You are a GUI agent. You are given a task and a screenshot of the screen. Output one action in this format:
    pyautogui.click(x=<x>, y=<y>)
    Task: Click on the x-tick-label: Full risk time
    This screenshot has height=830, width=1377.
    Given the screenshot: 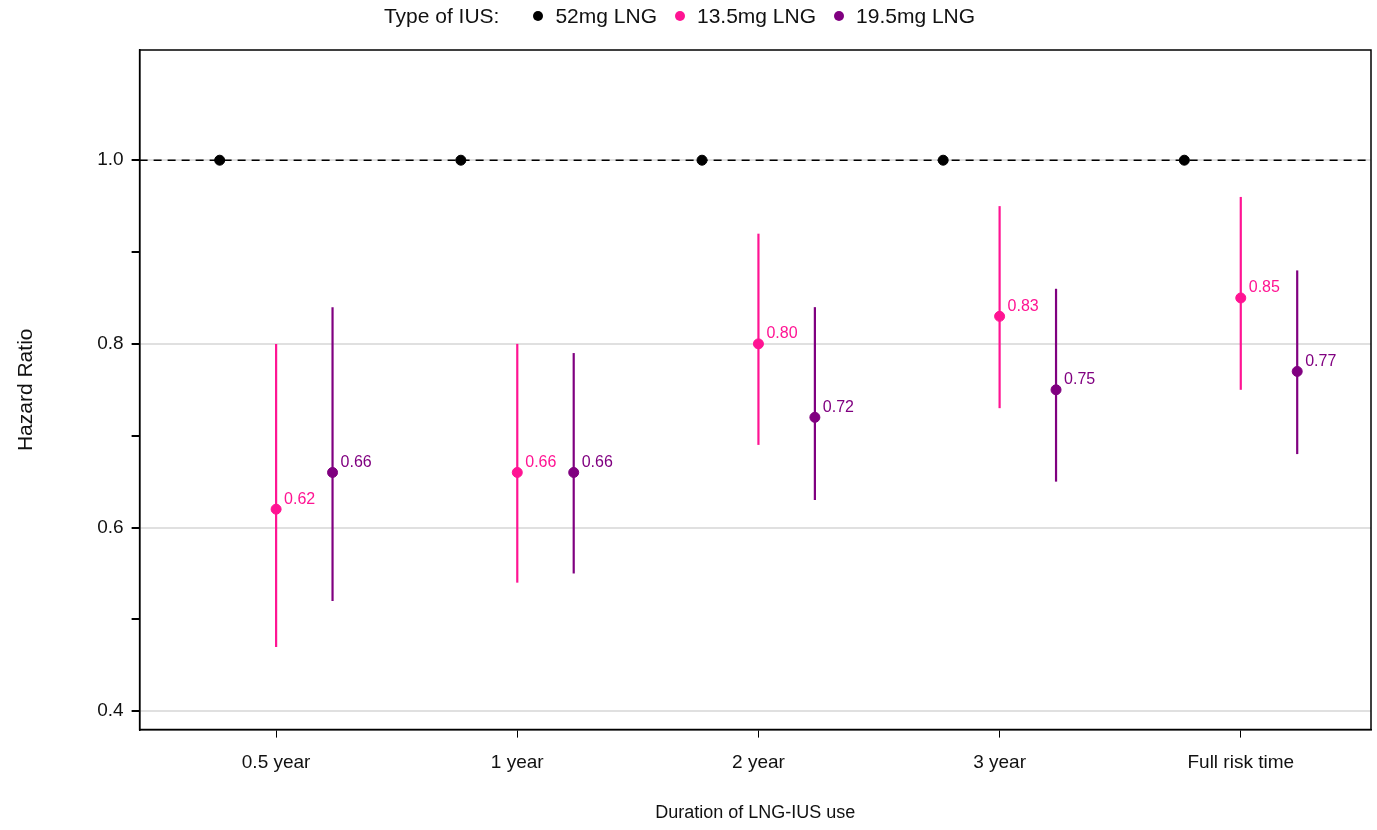 What is the action you would take?
    pyautogui.click(x=1241, y=762)
    